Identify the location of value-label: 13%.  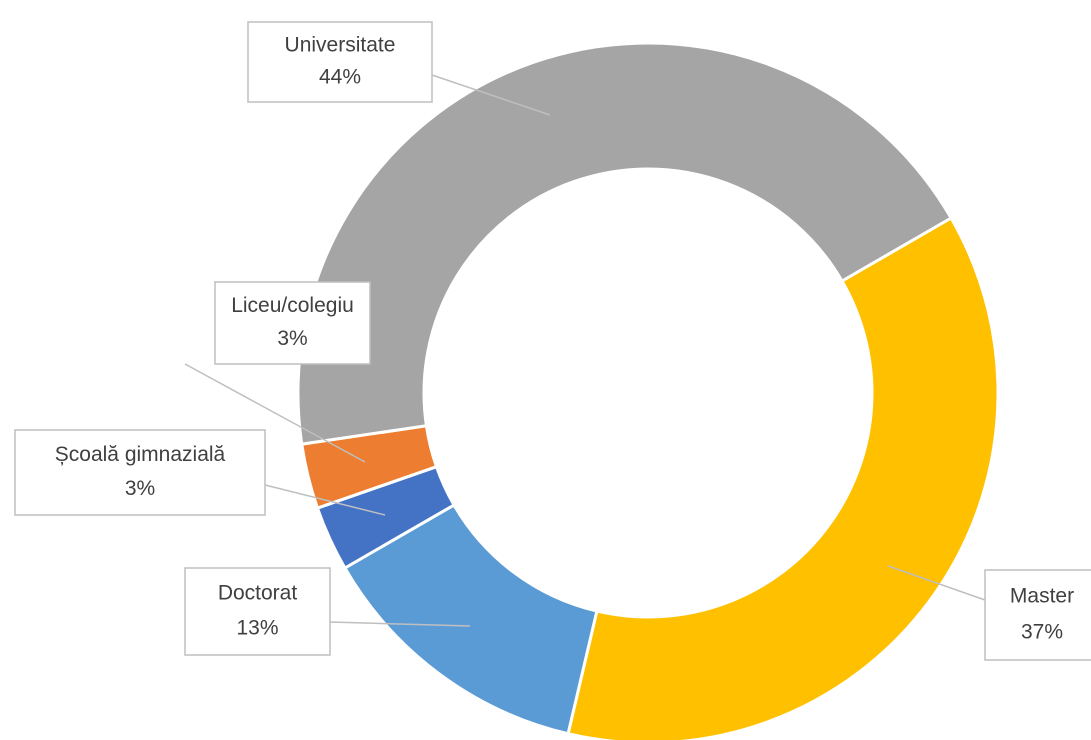
(257, 627).